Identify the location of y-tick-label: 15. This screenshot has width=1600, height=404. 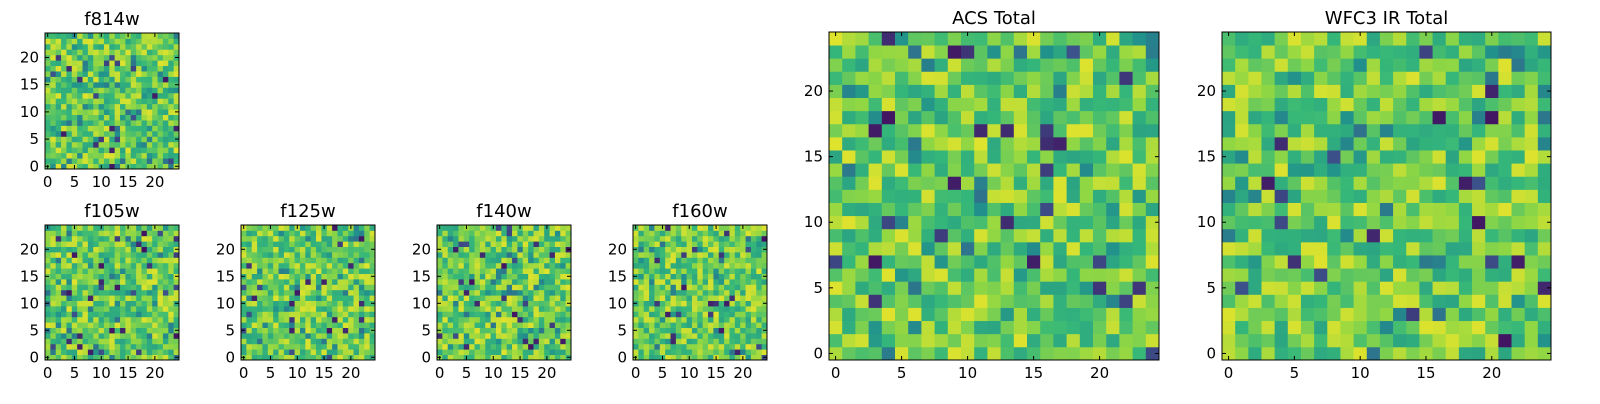
(29, 276).